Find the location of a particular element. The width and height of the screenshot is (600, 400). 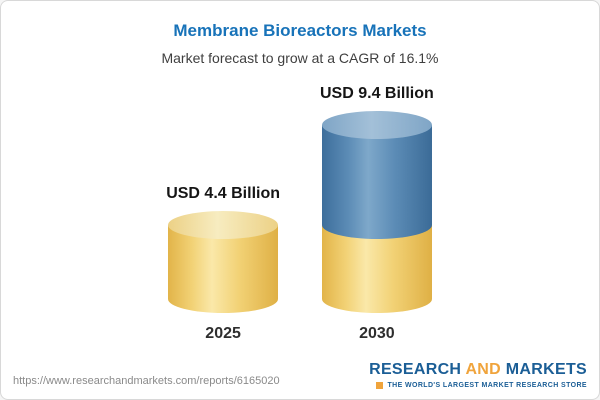

logo-word-and: AND is located at coordinates (483, 369).